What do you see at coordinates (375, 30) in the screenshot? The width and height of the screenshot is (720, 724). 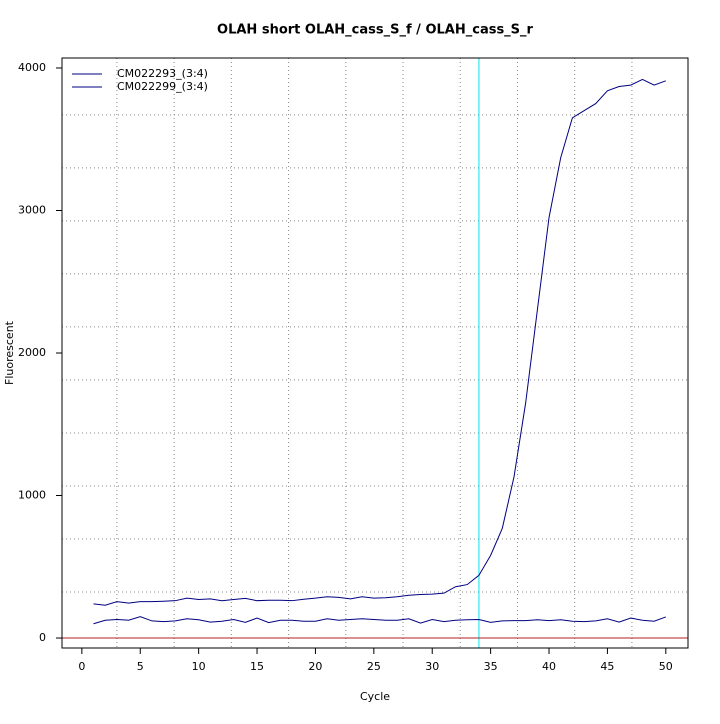 I see `chart-title: OLAH short OLAH_cass_S_f / OLAH_cass_S_r` at bounding box center [375, 30].